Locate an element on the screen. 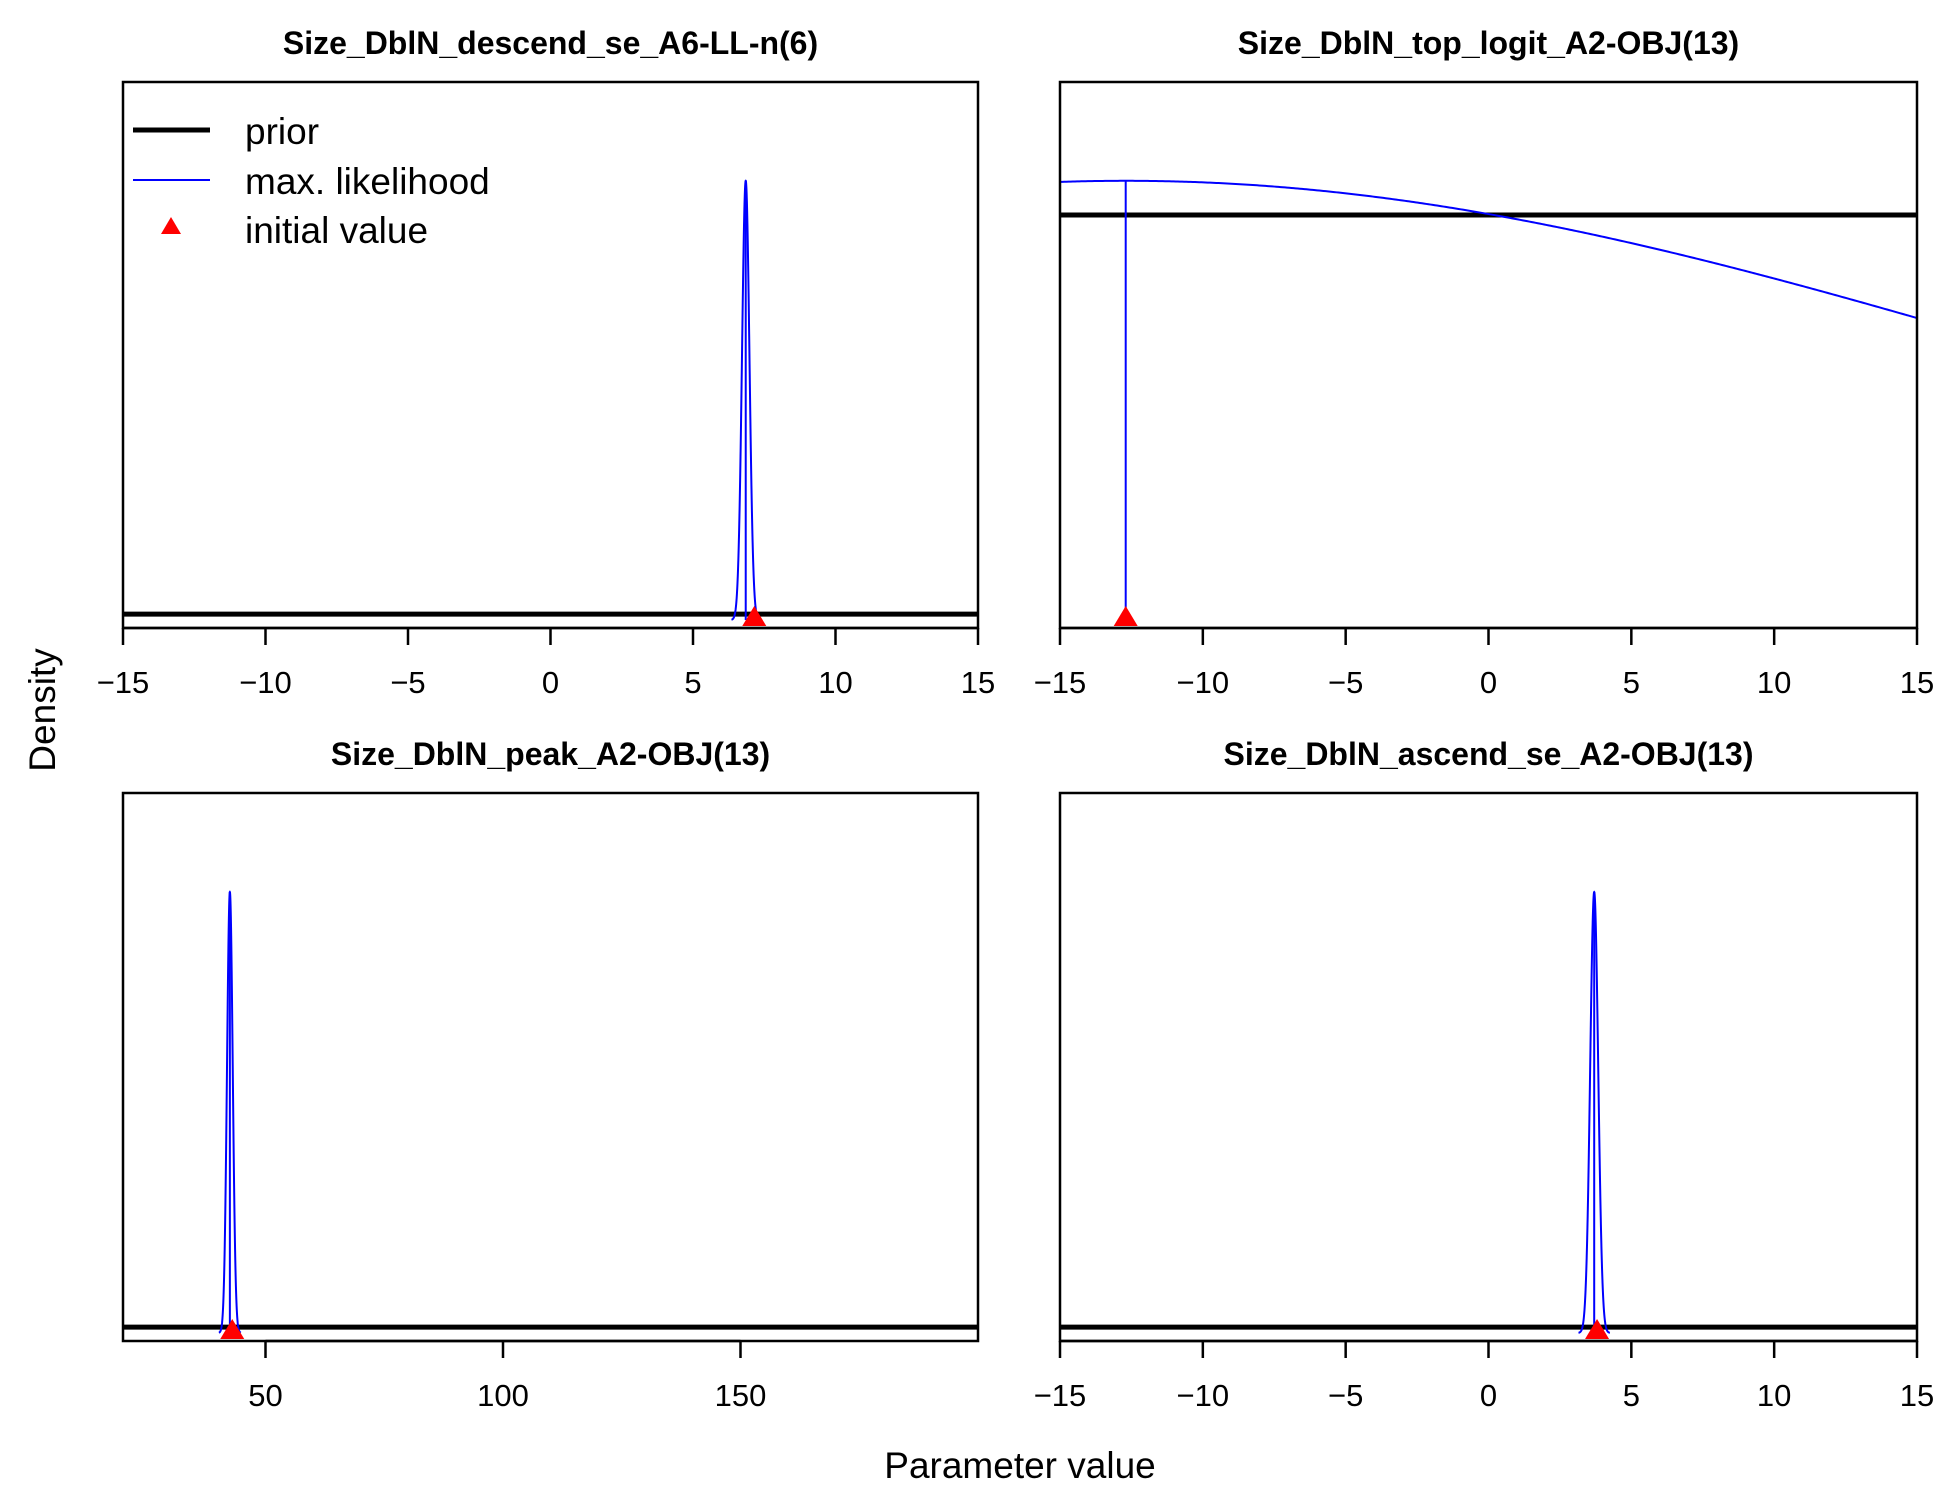  x-axis: 50 100 150 is located at coordinates (507, 1376).